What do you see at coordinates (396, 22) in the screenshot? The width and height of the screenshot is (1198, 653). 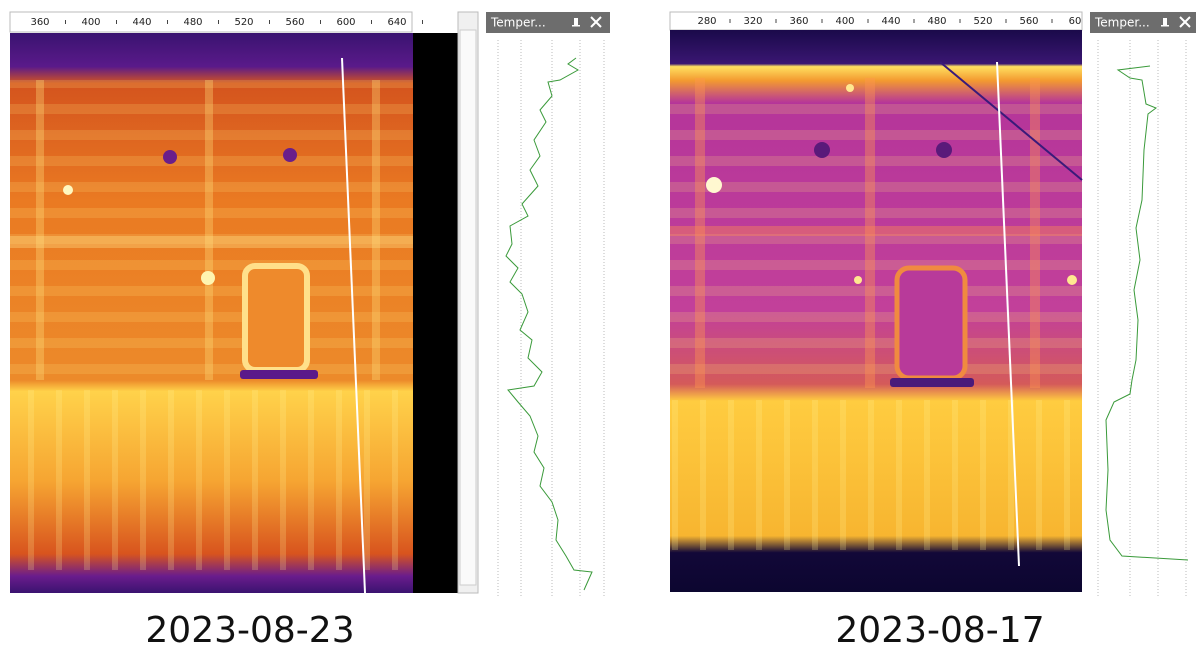 I see `ruler-label: 640` at bounding box center [396, 22].